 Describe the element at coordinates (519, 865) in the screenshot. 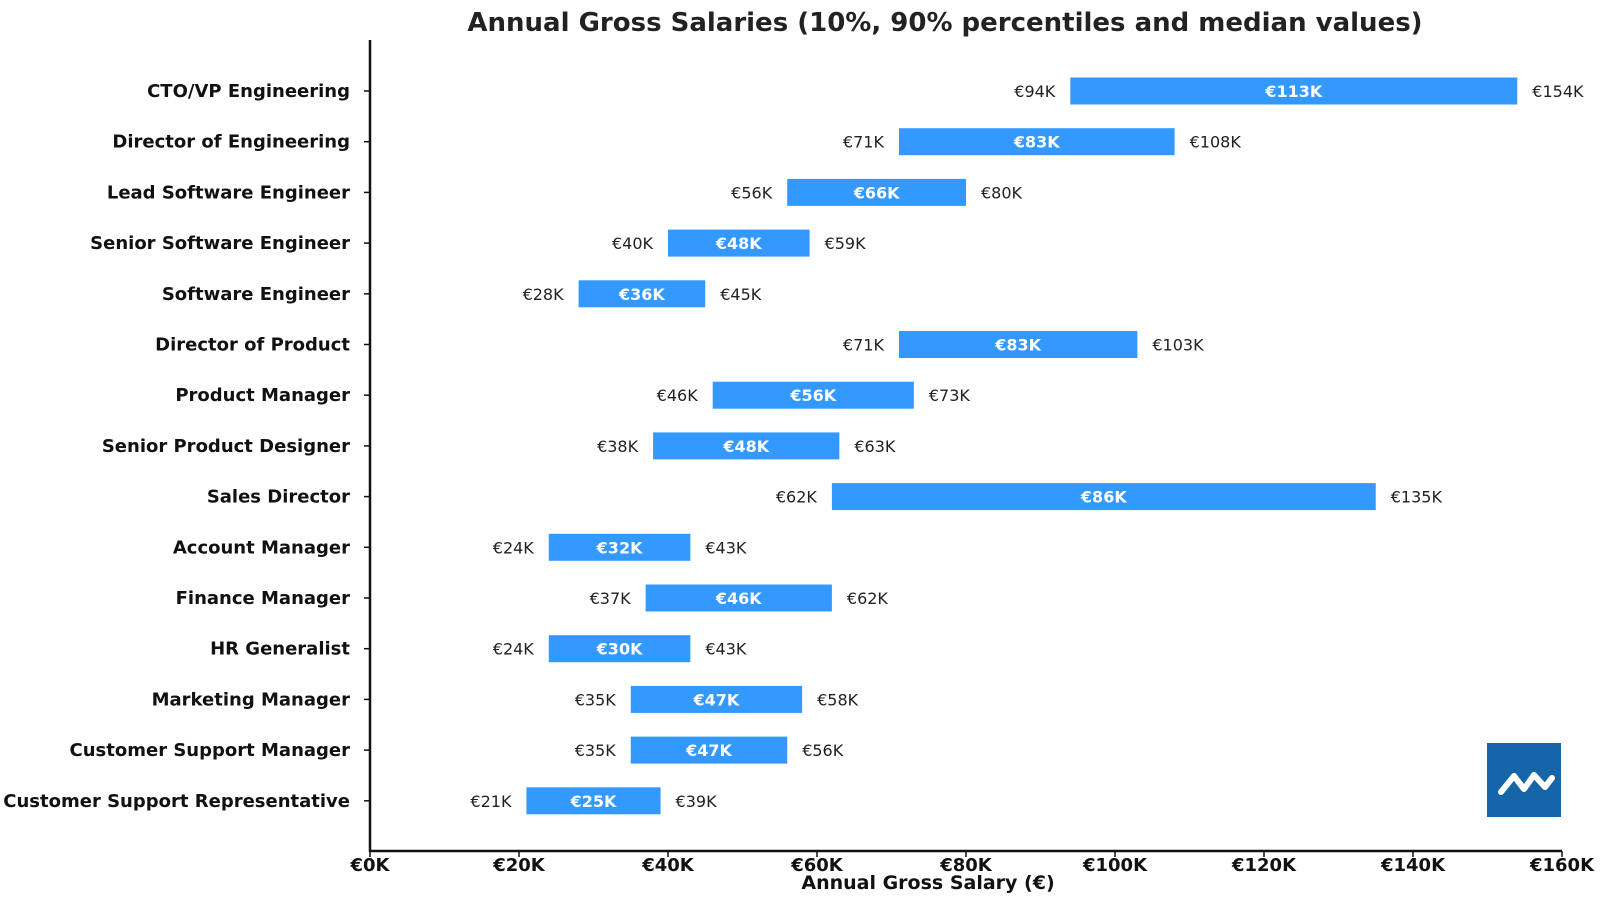

I see `x-tick-label: €20K` at that location.